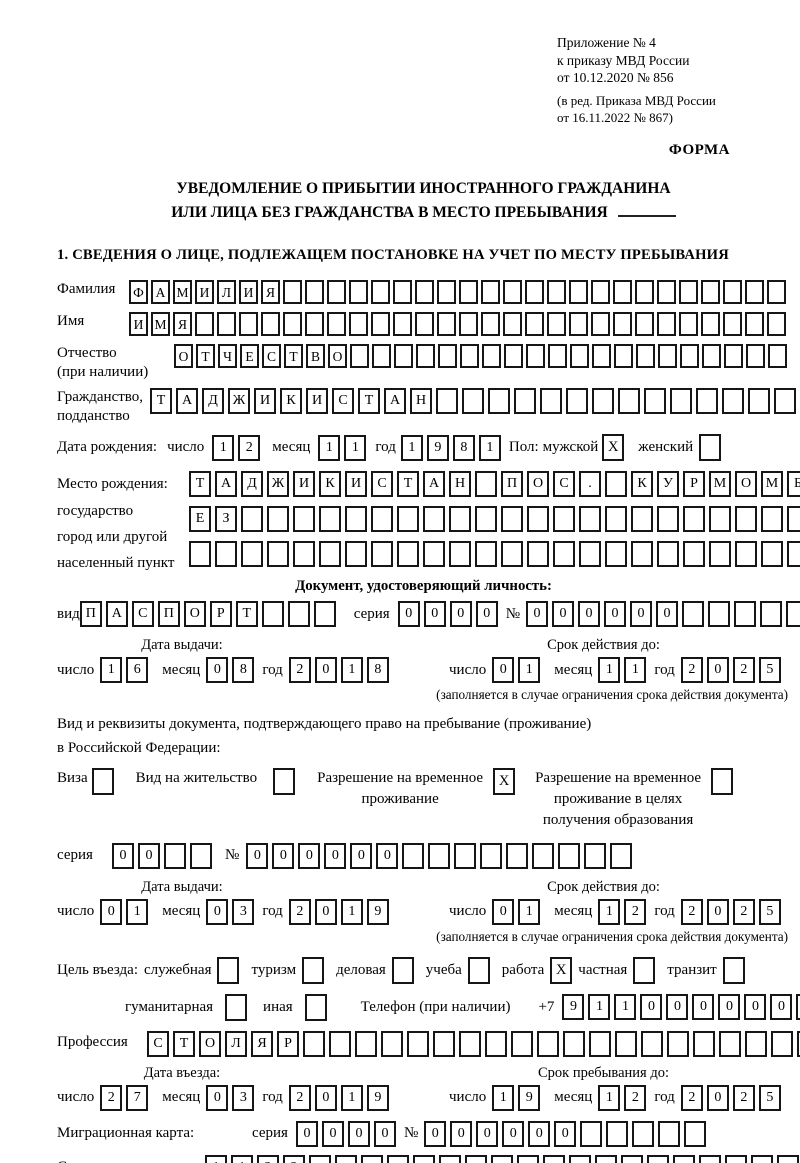  I want to click on purpose-humanitarian-checkbox, so click(236, 1007).